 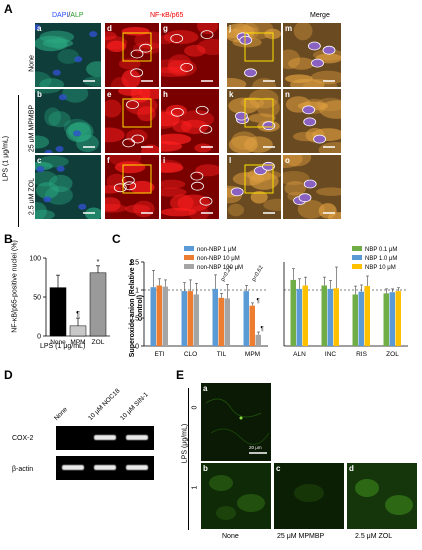 I want to click on row-label-bactin: β-actin, so click(x=23, y=469).